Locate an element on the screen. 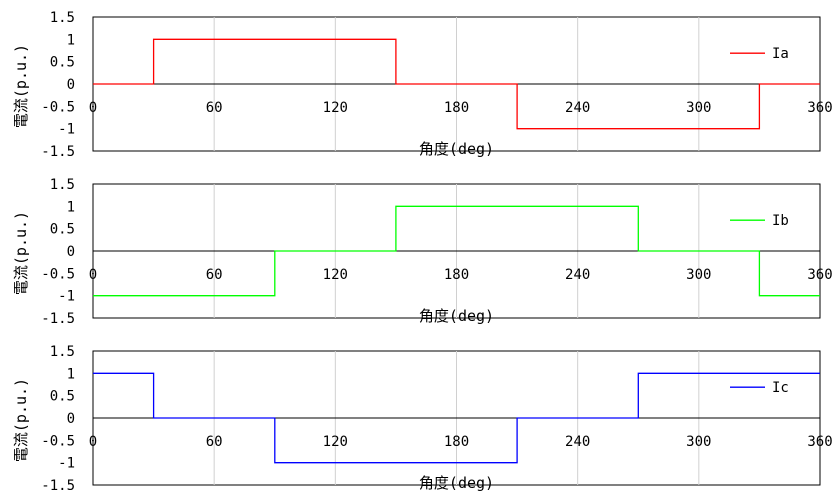 This screenshot has width=838, height=496. legend-label: Ia is located at coordinates (780, 54).